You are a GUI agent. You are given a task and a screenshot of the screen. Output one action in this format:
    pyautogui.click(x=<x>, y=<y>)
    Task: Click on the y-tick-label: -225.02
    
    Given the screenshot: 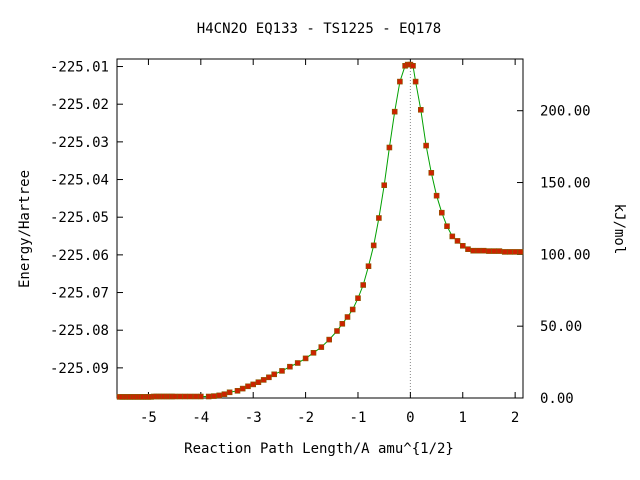 What is the action you would take?
    pyautogui.click(x=79, y=105)
    